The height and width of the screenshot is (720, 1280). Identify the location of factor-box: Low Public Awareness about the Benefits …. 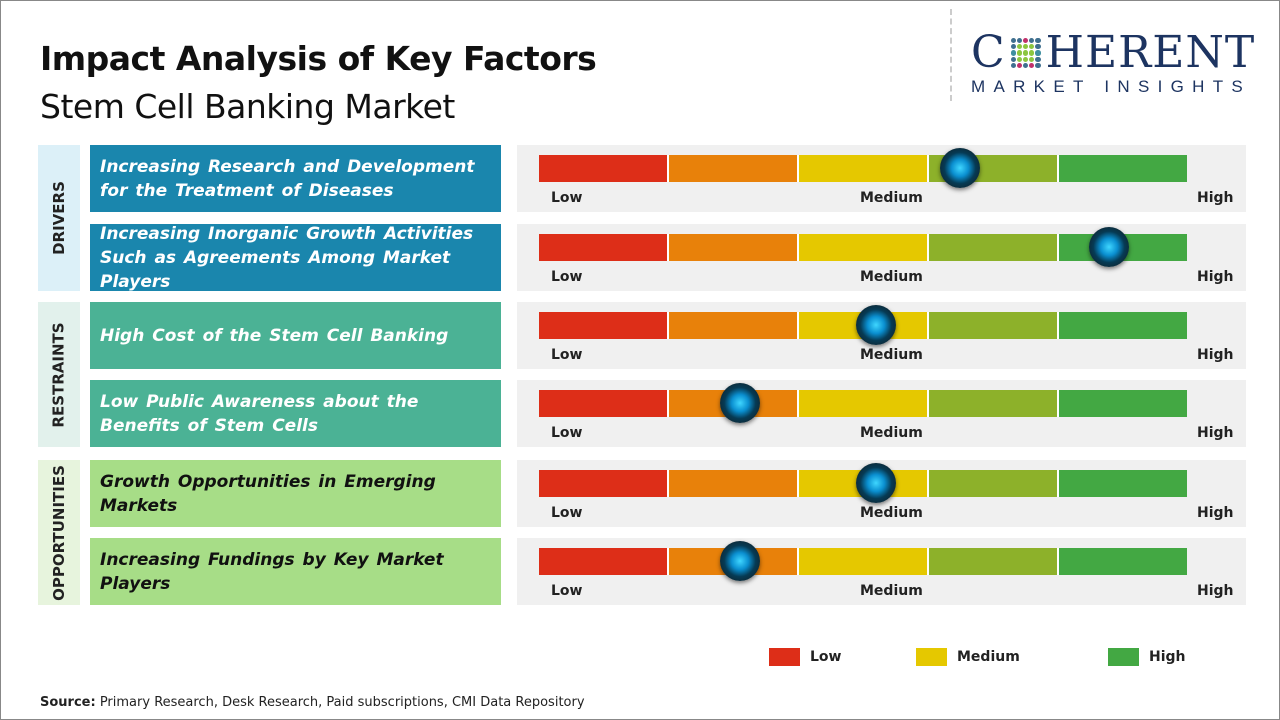
(295, 413).